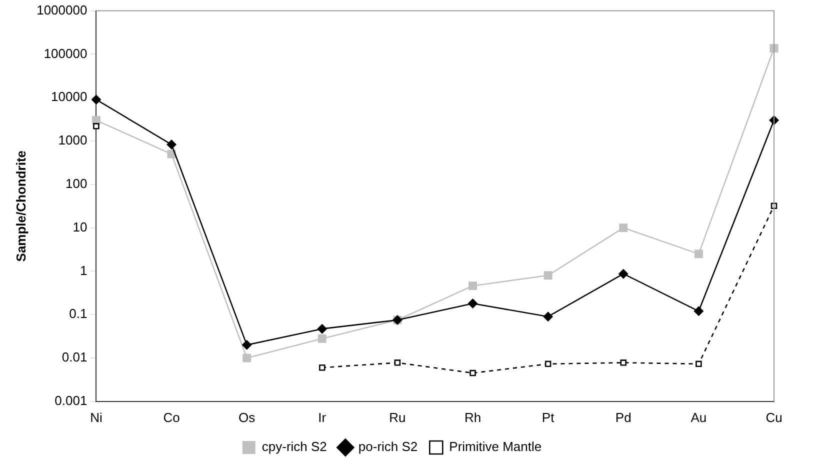  I want to click on y-tick-label: 0.1, so click(78, 314).